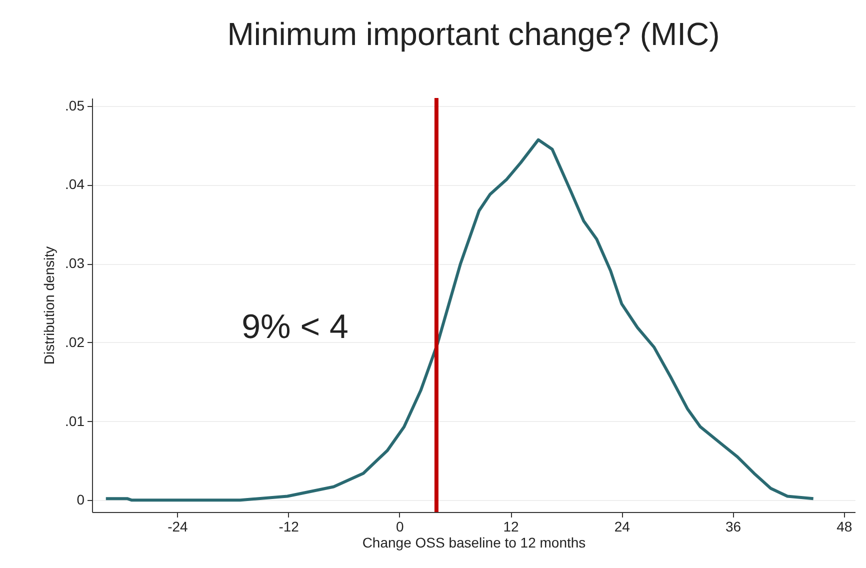 The height and width of the screenshot is (568, 866). What do you see at coordinates (75, 184) in the screenshot?
I see `y-tick-label: .04` at bounding box center [75, 184].